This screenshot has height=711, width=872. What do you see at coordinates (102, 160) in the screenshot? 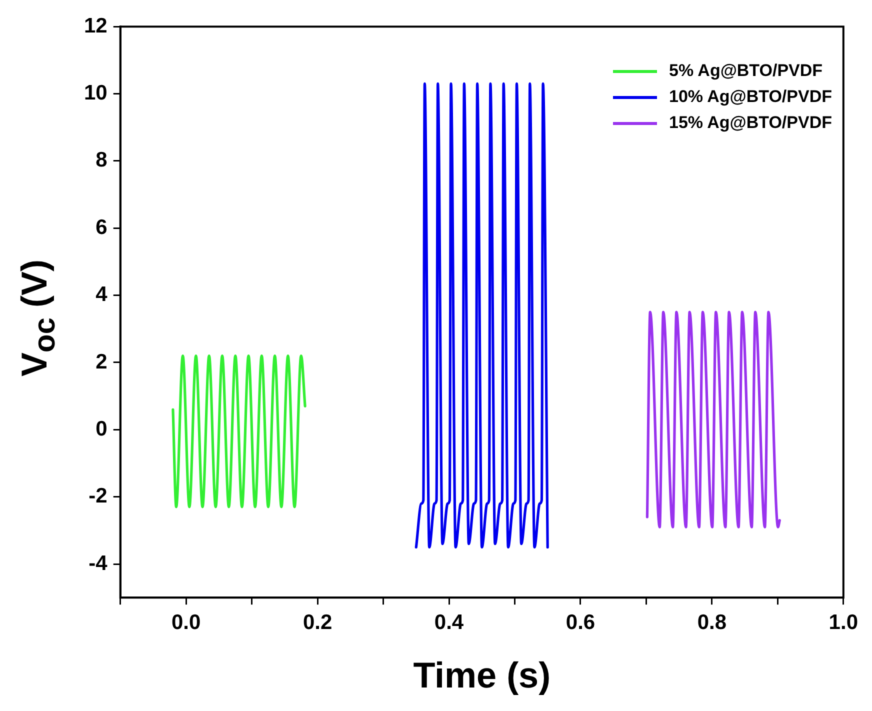
I see `y-tick-label: 8` at bounding box center [102, 160].